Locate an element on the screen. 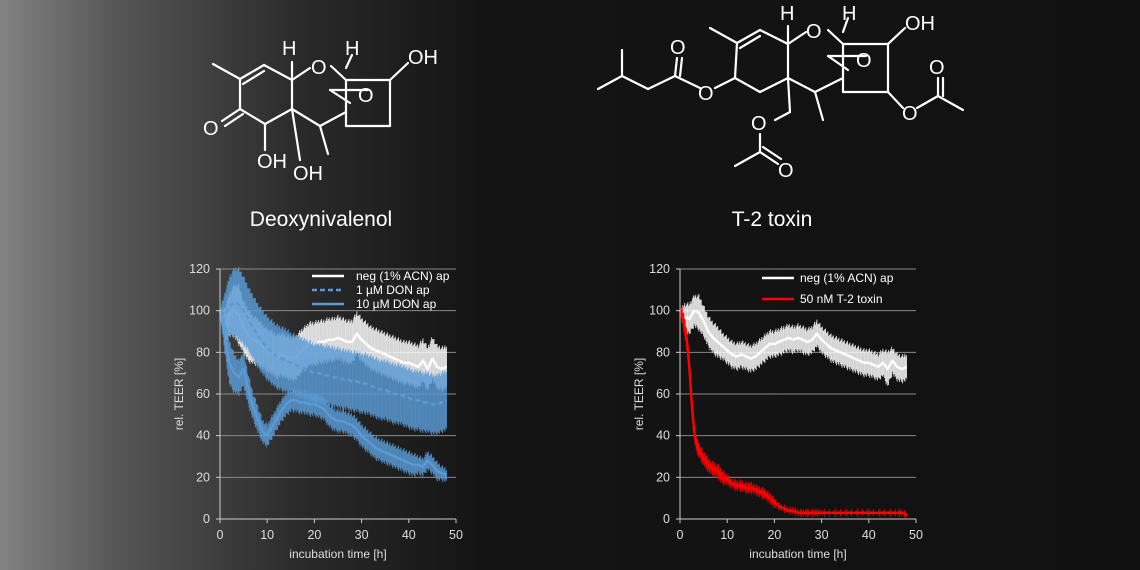 Image resolution: width=1140 pixels, height=570 pixels. deoxynivalenol-label: Deoxynivalenol is located at coordinates (321, 219).